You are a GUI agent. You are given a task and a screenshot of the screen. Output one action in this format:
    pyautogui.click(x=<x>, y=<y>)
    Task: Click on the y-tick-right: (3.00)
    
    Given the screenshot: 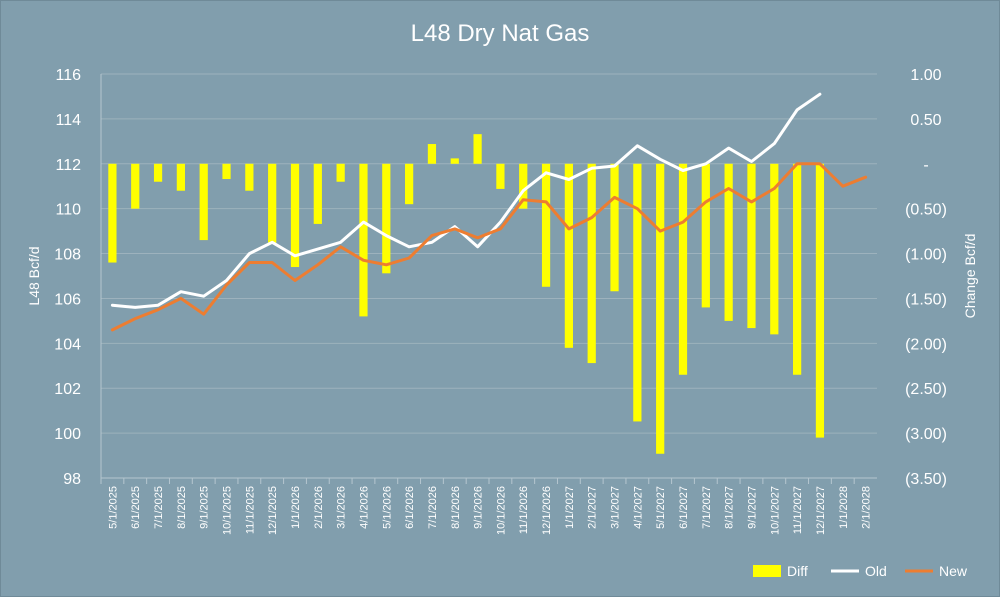 What is the action you would take?
    pyautogui.click(x=926, y=434)
    